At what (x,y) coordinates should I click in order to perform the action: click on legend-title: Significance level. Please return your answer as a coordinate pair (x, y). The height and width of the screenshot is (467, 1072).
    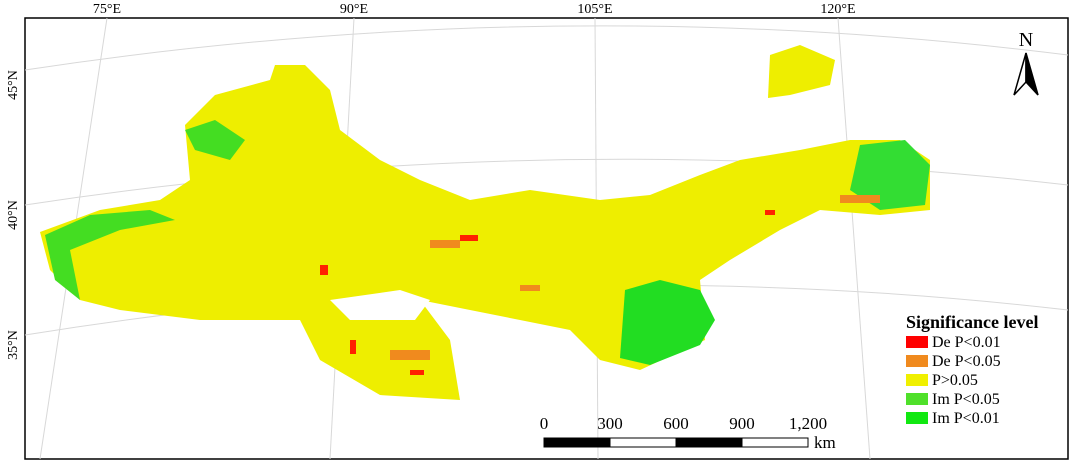
    Looking at the image, I should click on (972, 322).